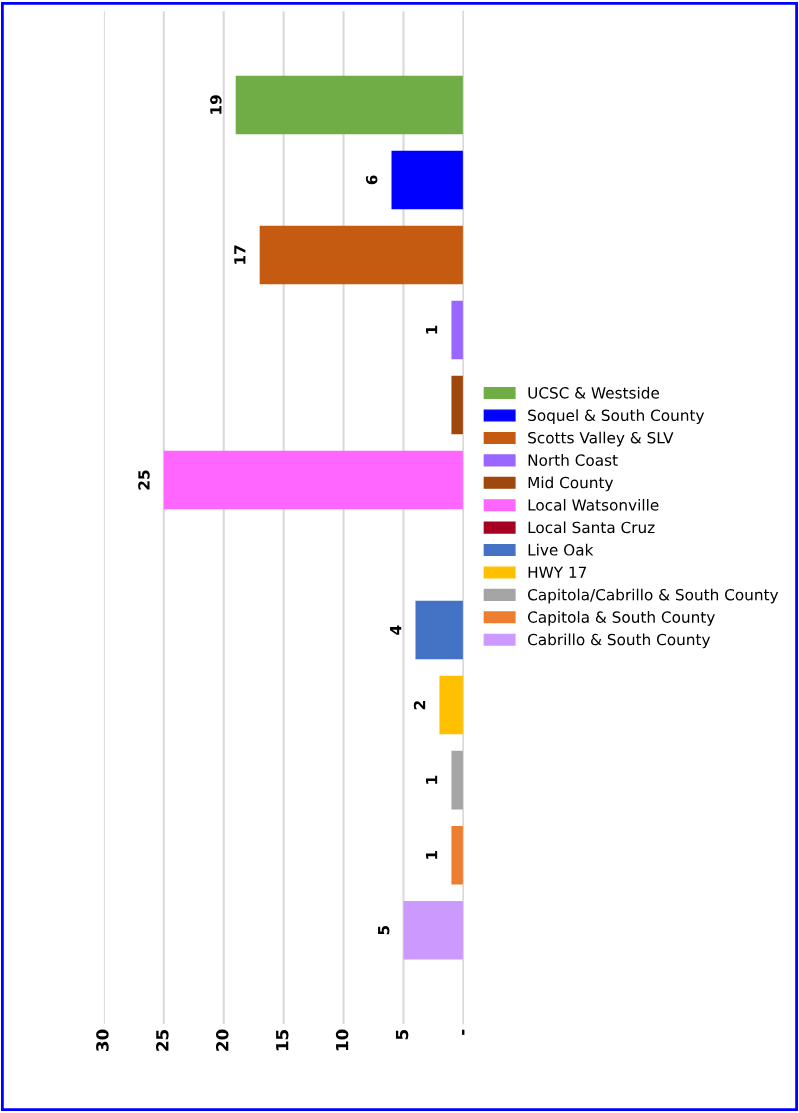 Image resolution: width=799 pixels, height=1113 pixels. Describe the element at coordinates (594, 392) in the screenshot. I see `legend-label: UCSC & Westside` at that location.